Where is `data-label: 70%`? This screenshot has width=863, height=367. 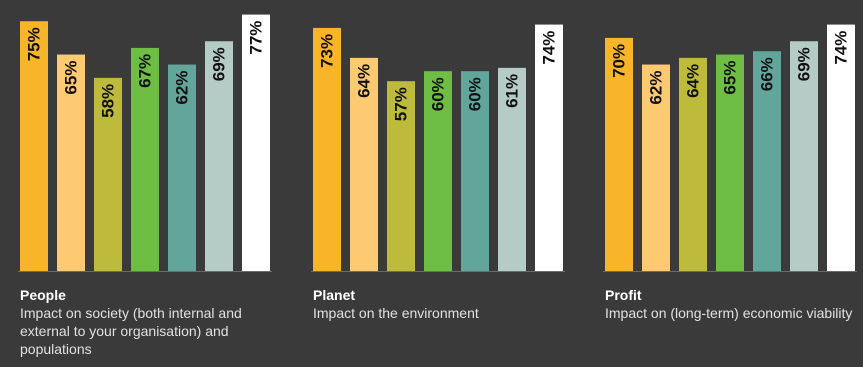
data-label: 70% is located at coordinates (619, 61).